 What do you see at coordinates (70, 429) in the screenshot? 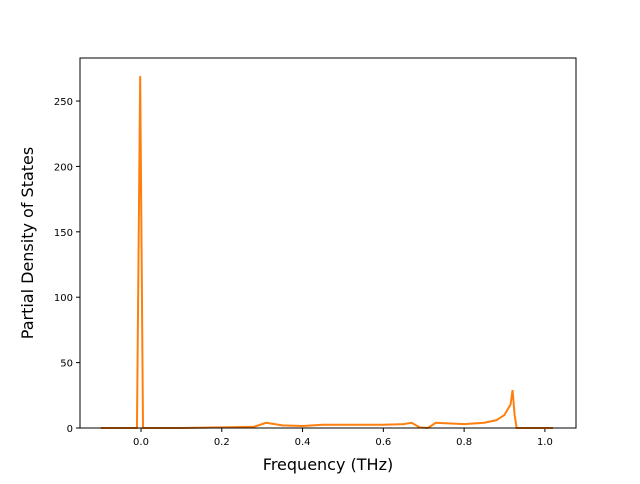
I see `y-tick-label: 0` at bounding box center [70, 429].